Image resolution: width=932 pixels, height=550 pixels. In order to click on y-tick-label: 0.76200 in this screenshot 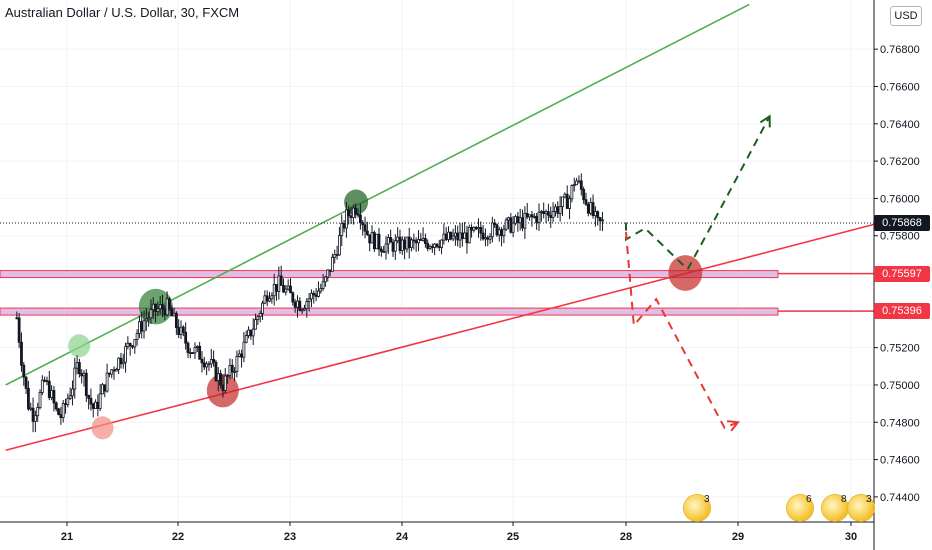, I will do `click(900, 162)`.